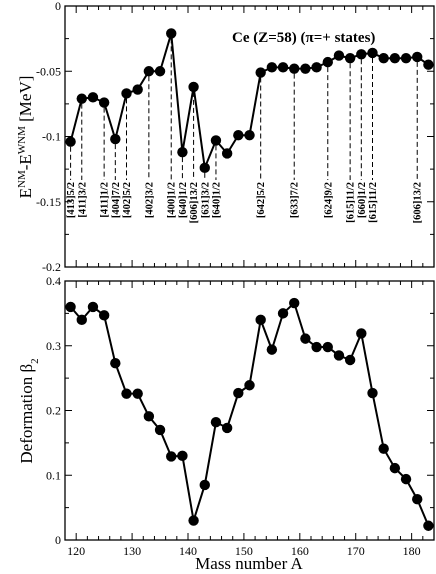  Describe the element at coordinates (412, 551) in the screenshot. I see `x-tick-label: 180` at that location.